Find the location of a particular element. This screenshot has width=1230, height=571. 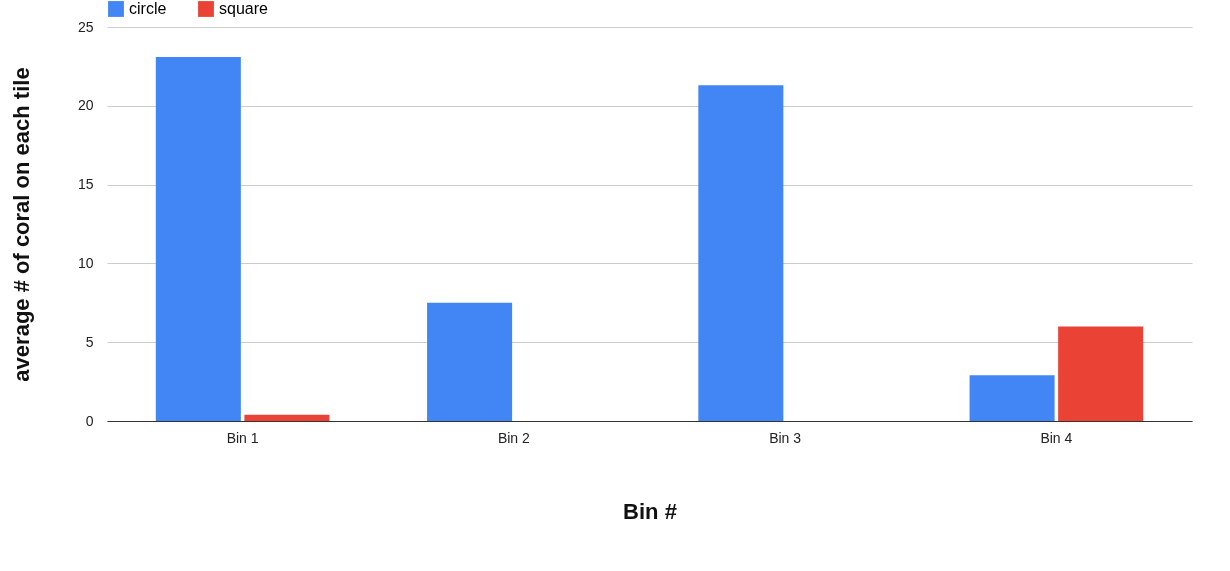

legend-label: square is located at coordinates (244, 8).